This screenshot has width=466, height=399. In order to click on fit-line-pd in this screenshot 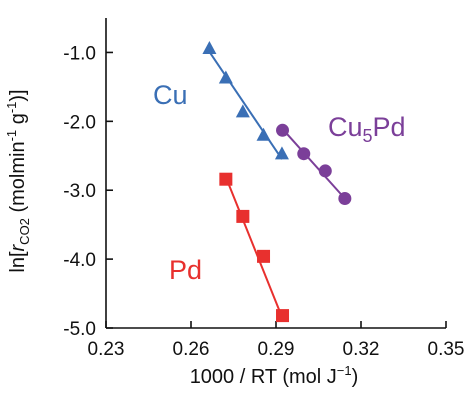, I will do `click(254, 247)`.